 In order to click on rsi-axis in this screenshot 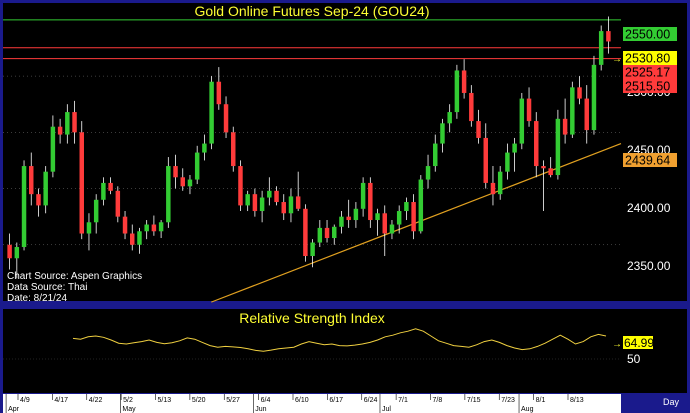, I will do `click(654, 351)`.